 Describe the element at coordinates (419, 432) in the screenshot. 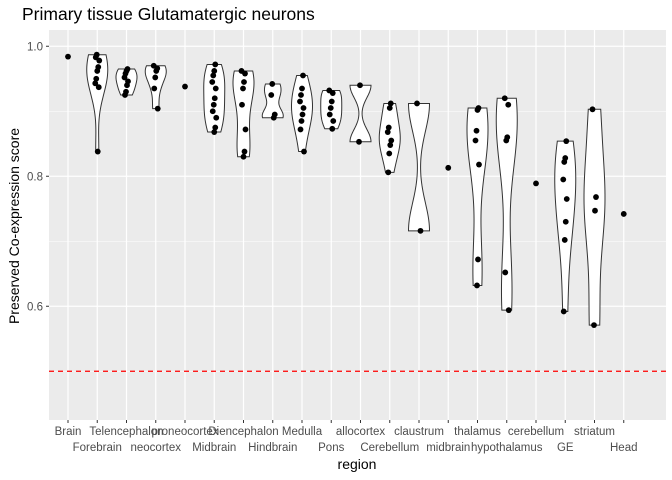

I see `x-tick-label: claustrum` at that location.